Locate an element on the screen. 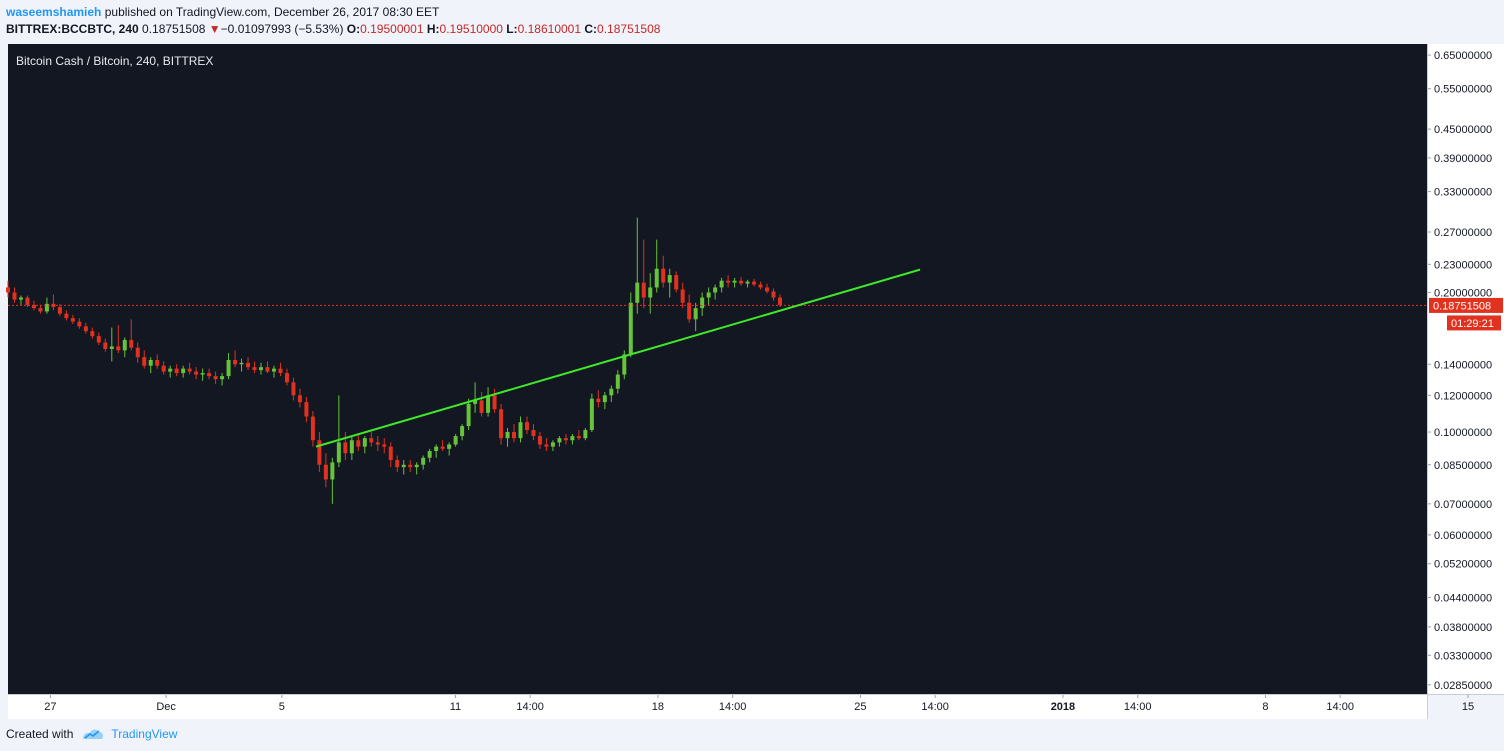 Image resolution: width=1504 pixels, height=751 pixels. change-value: −0.01097993 (−5.53%) is located at coordinates (282, 29).